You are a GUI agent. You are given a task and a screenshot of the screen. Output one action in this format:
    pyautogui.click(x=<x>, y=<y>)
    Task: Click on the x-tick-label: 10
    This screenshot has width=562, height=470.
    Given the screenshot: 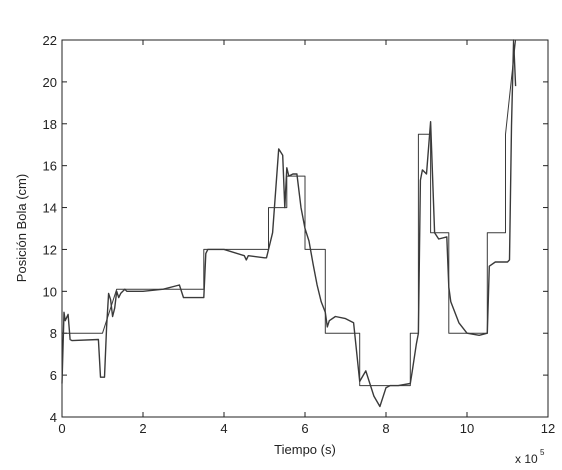 What is the action you would take?
    pyautogui.click(x=467, y=428)
    